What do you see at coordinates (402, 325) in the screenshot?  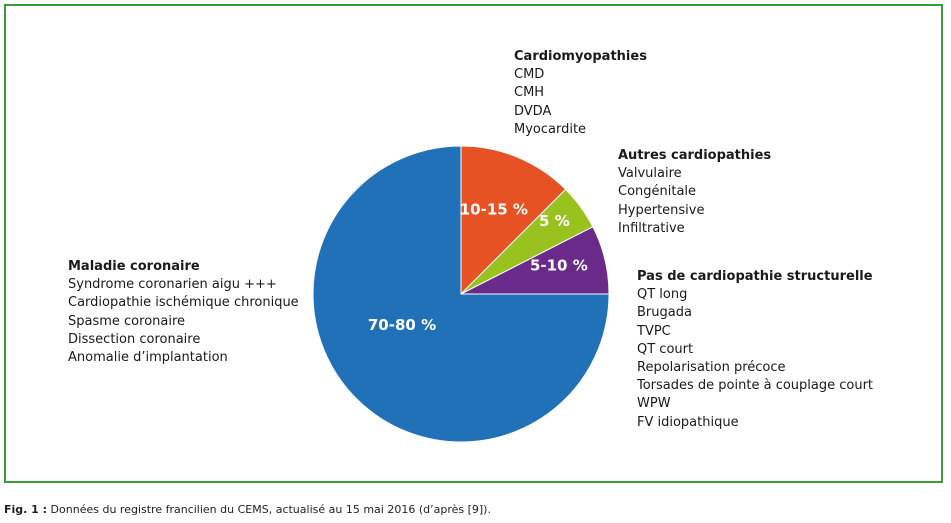 I see `slice-value-label: 70-80 %` at bounding box center [402, 325].